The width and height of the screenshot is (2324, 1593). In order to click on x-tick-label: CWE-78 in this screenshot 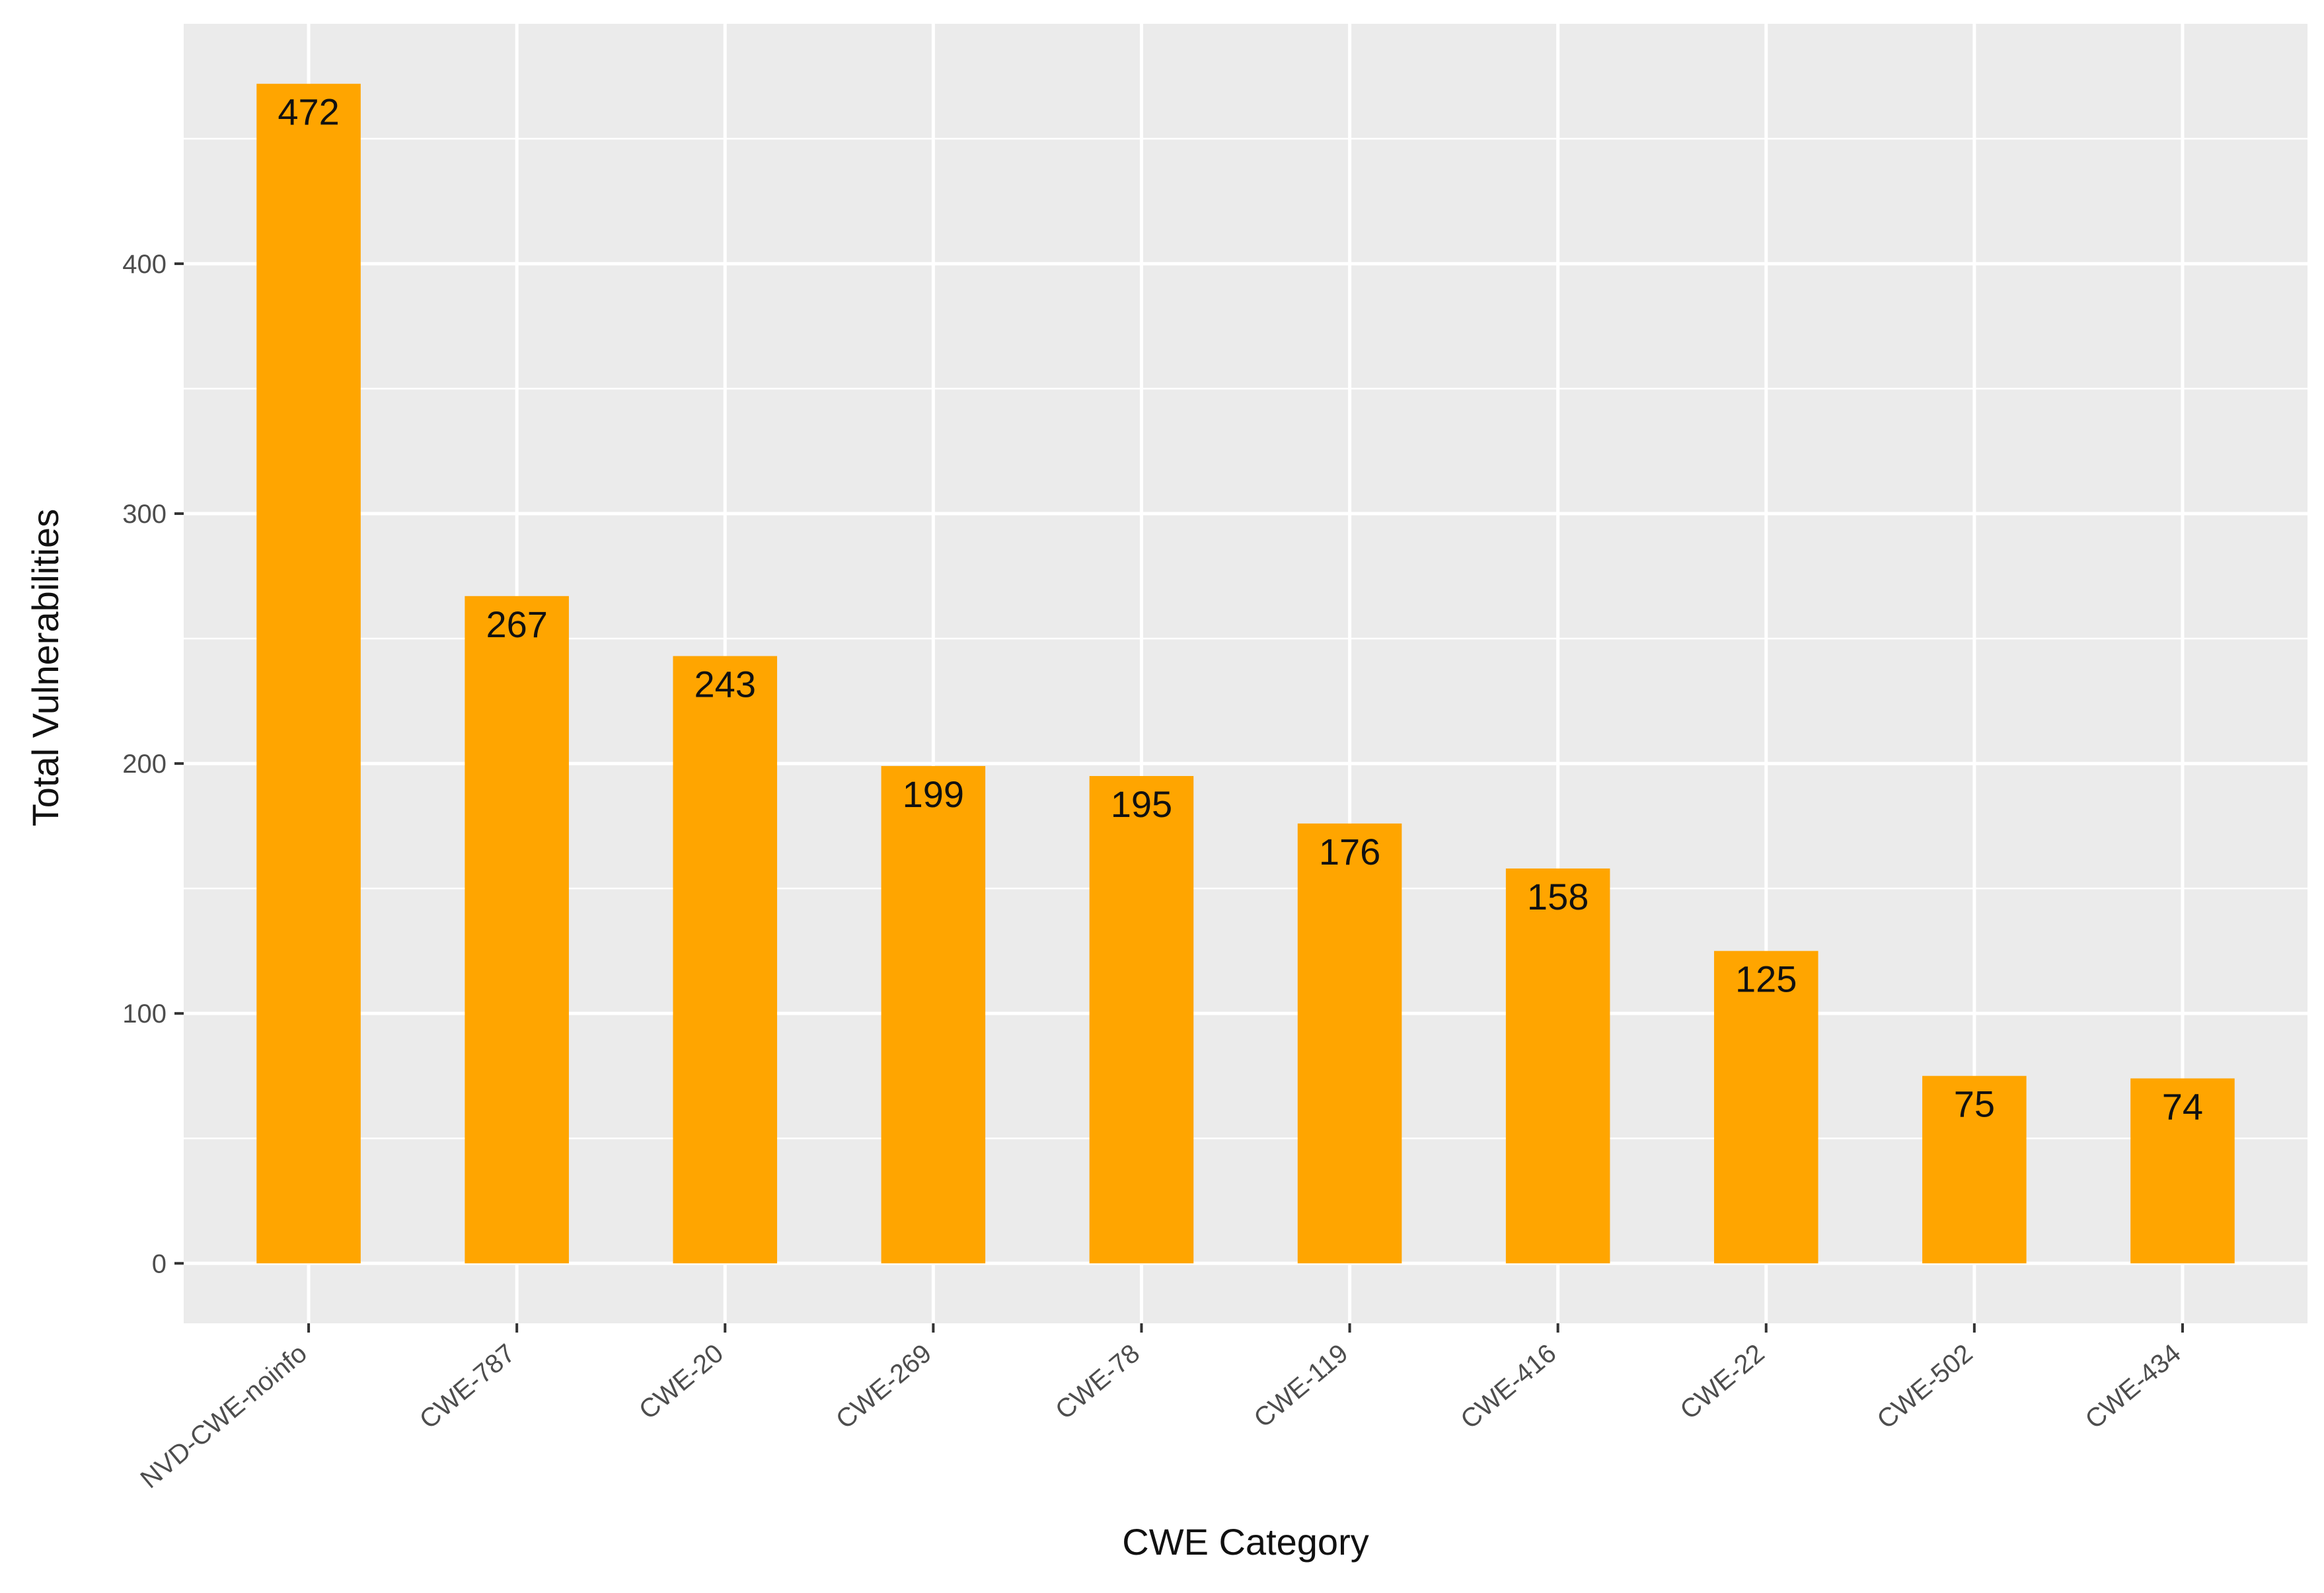, I will do `click(1097, 1382)`.